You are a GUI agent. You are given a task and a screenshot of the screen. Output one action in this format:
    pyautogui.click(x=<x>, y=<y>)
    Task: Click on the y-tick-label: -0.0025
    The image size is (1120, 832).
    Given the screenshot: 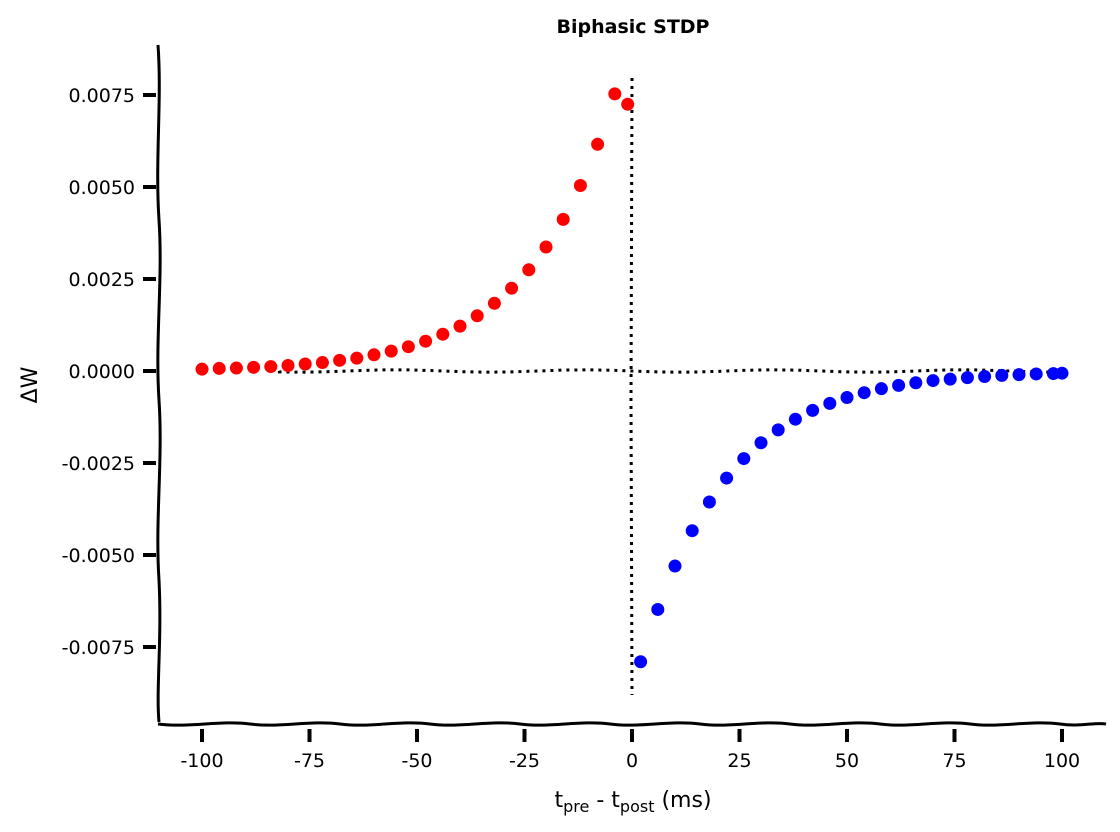 What is the action you would take?
    pyautogui.click(x=98, y=464)
    